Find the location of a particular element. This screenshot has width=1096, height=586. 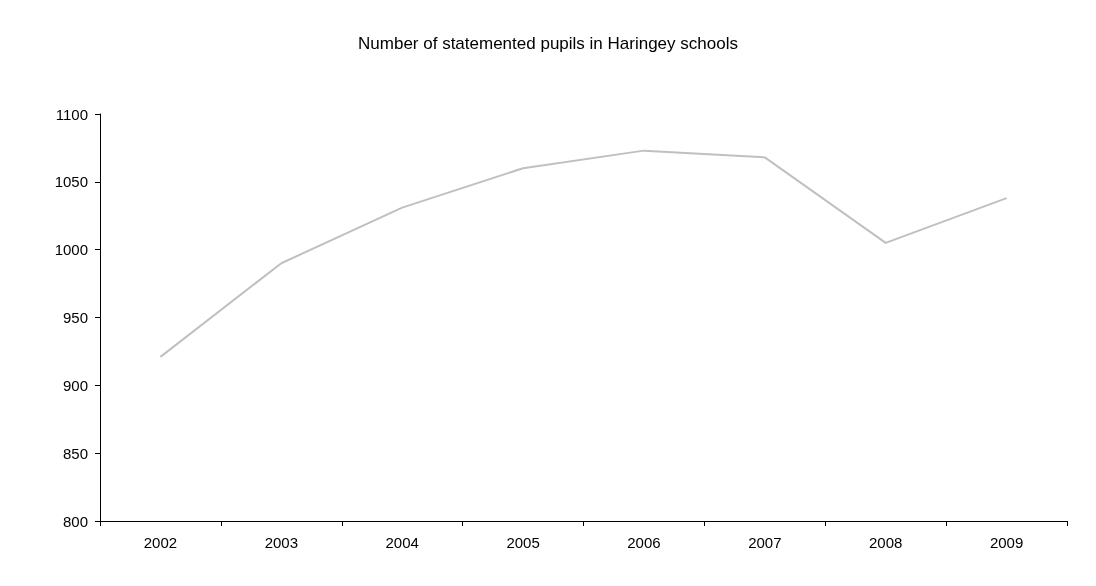

y-tick-label: 1100 is located at coordinates (71, 114).